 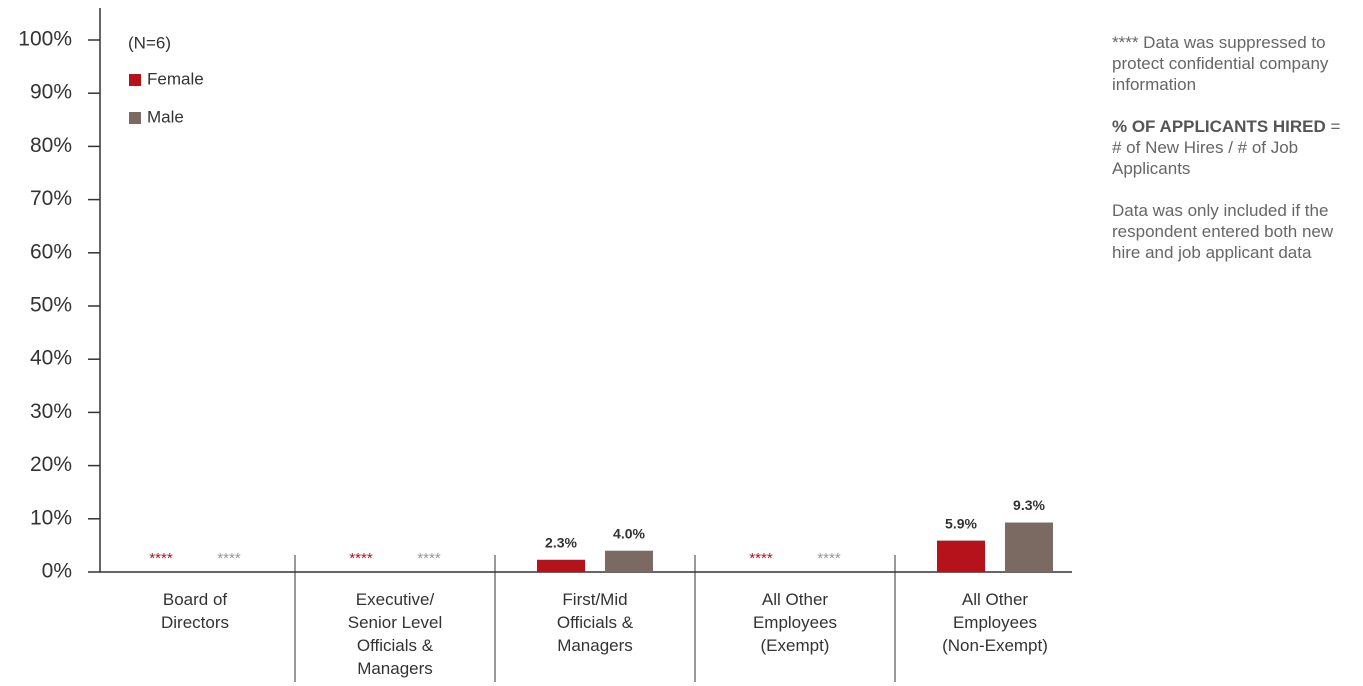 I want to click on x-tick-label: All Other Employees (Exempt), so click(x=795, y=622).